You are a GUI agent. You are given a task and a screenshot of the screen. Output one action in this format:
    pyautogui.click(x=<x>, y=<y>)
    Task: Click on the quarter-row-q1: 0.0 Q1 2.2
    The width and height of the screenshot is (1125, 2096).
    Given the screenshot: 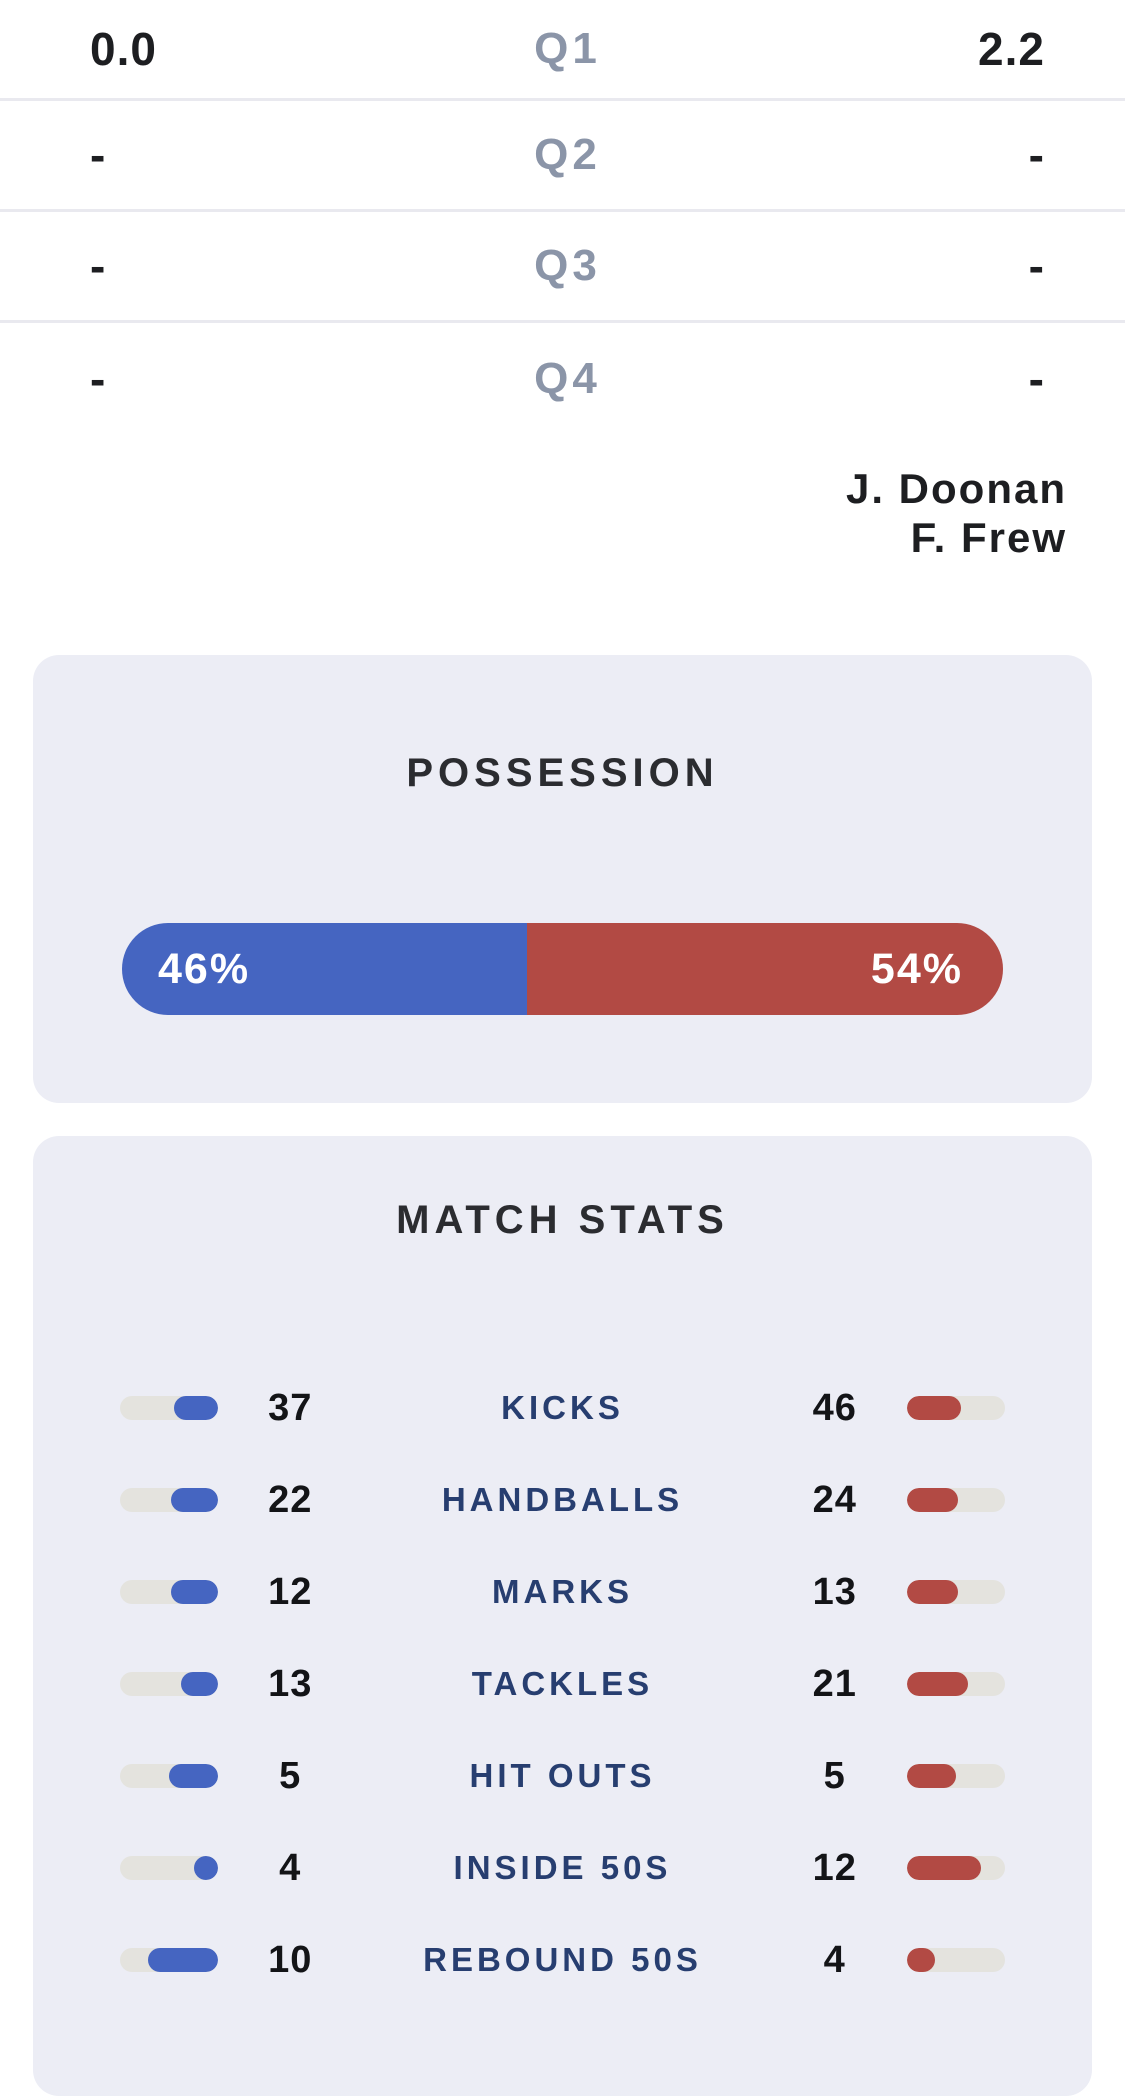 What is the action you would take?
    pyautogui.click(x=562, y=50)
    